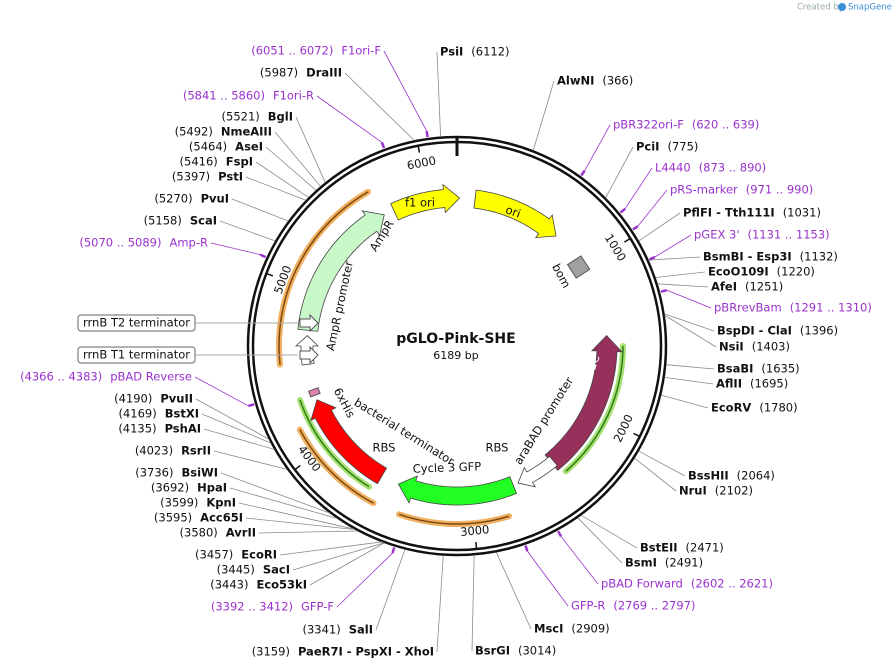 This screenshot has height=670, width=896. I want to click on enzyme-name: KpnI, so click(221, 503).